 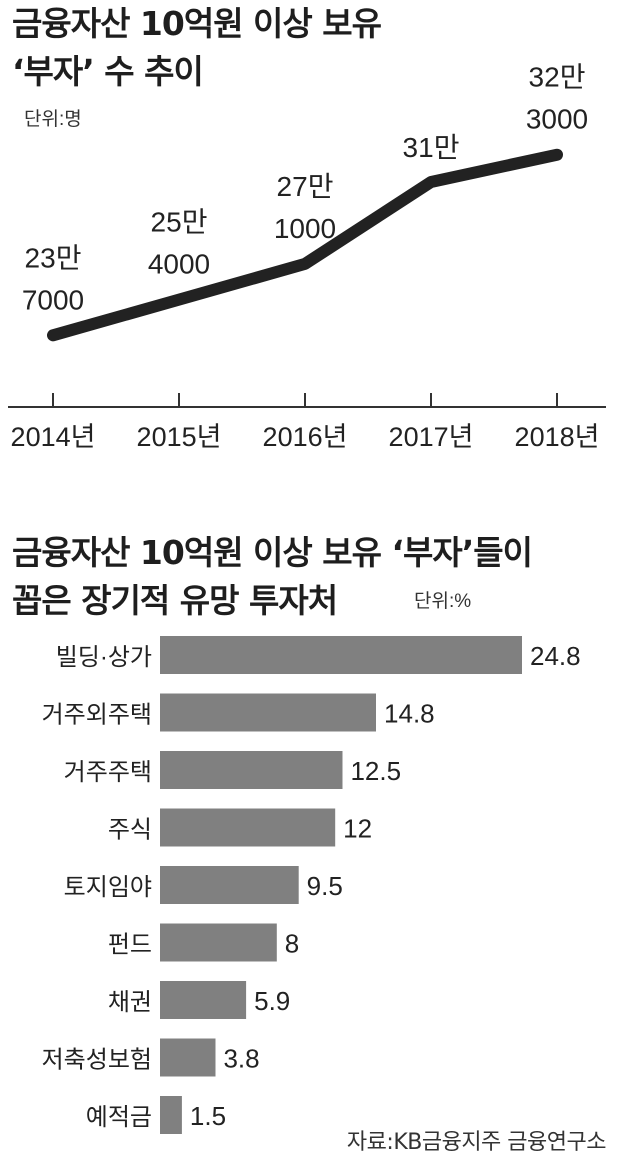 I want to click on category-label: 거주외주택, so click(x=97, y=715).